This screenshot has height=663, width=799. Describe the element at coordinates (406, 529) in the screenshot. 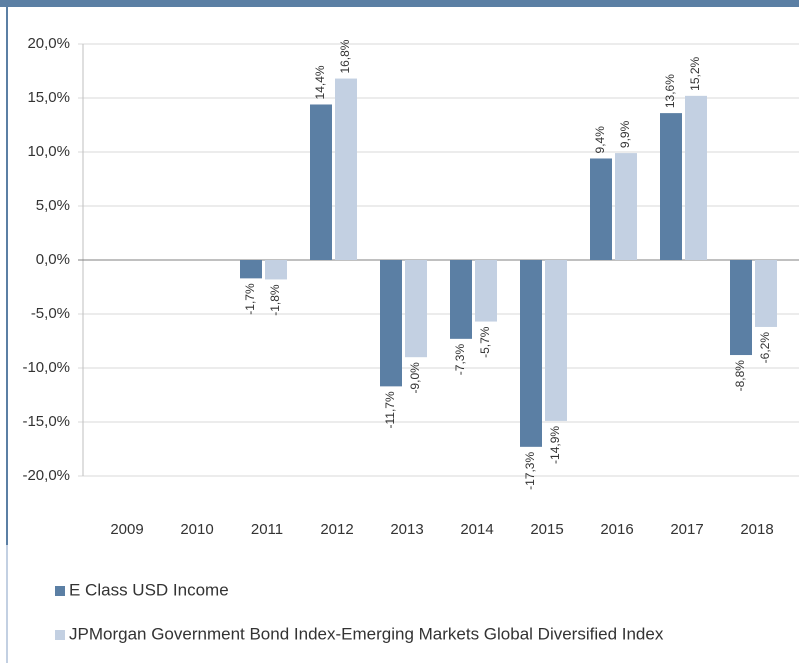

I see `x-tick-label: 2013` at that location.